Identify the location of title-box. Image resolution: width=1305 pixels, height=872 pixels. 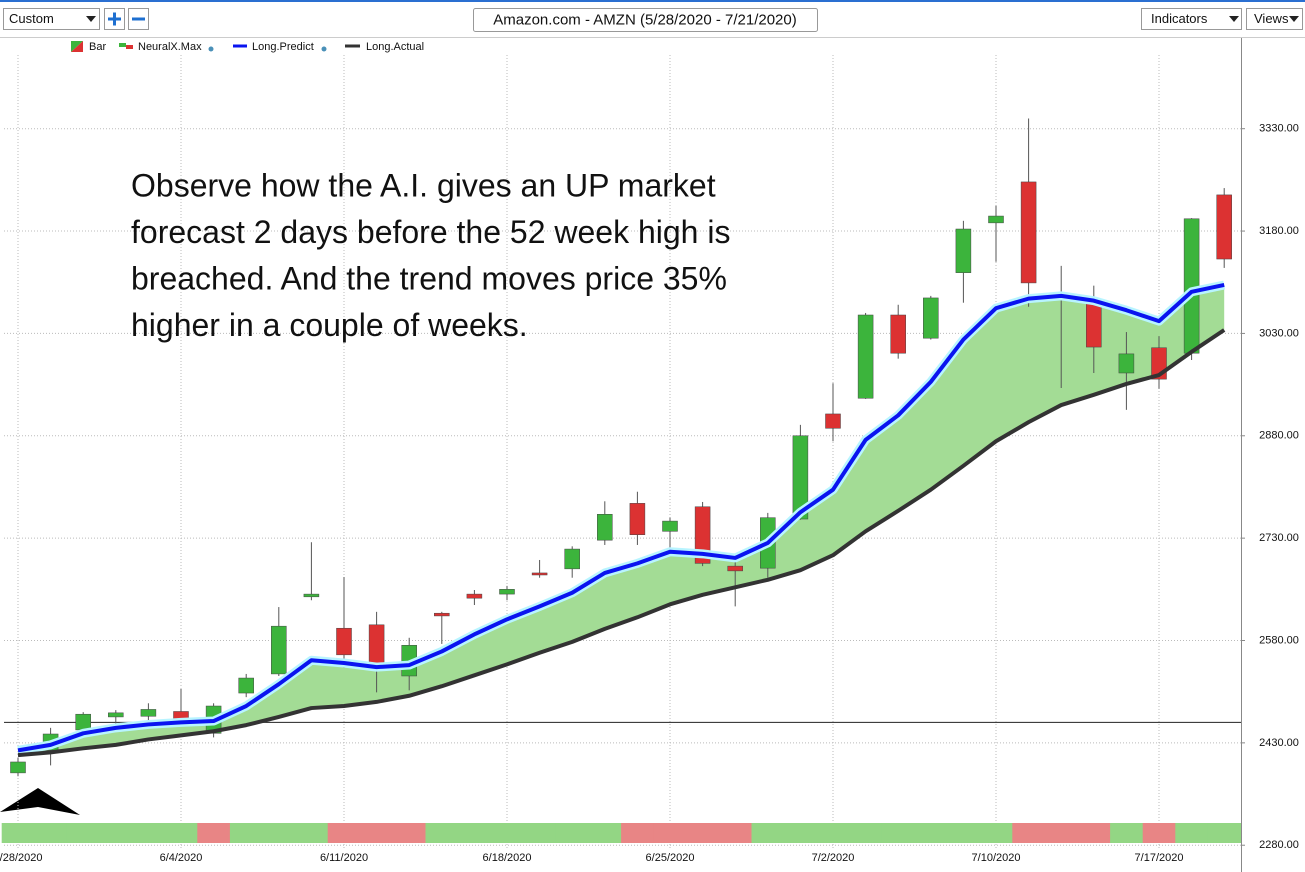
(645, 20).